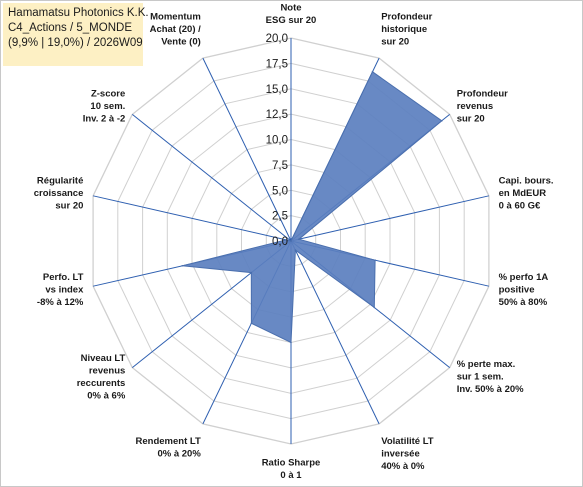 The image size is (583, 487). Describe the element at coordinates (78, 13) in the screenshot. I see `chart-title-company: Hamamatsu Photonics K.K.` at that location.